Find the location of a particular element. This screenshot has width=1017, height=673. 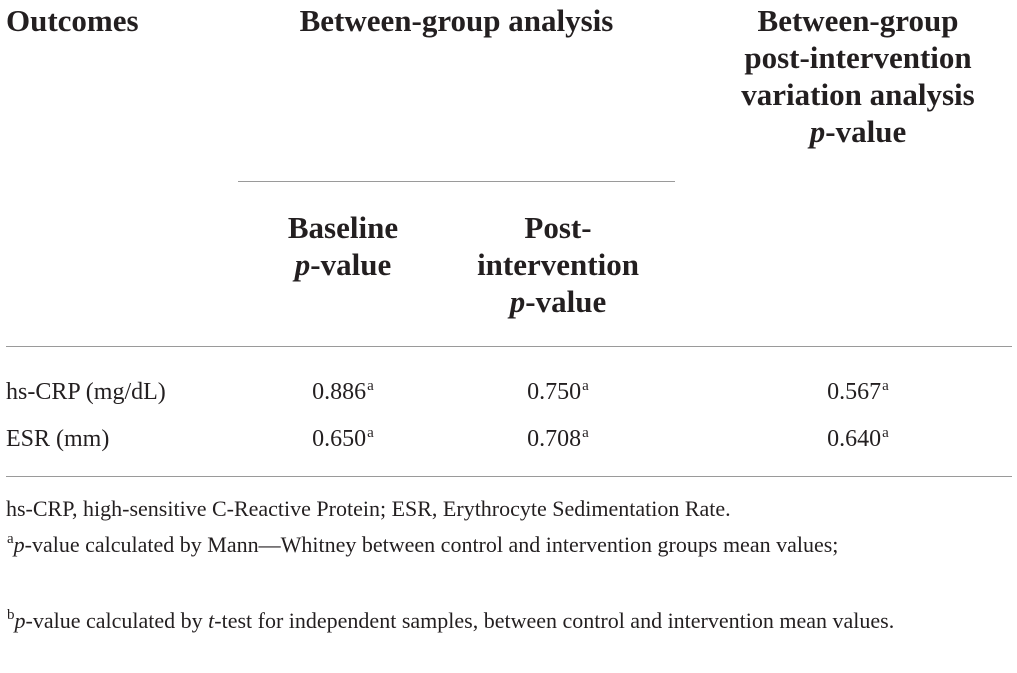

header-variation-line4: p-value is located at coordinates (858, 131).